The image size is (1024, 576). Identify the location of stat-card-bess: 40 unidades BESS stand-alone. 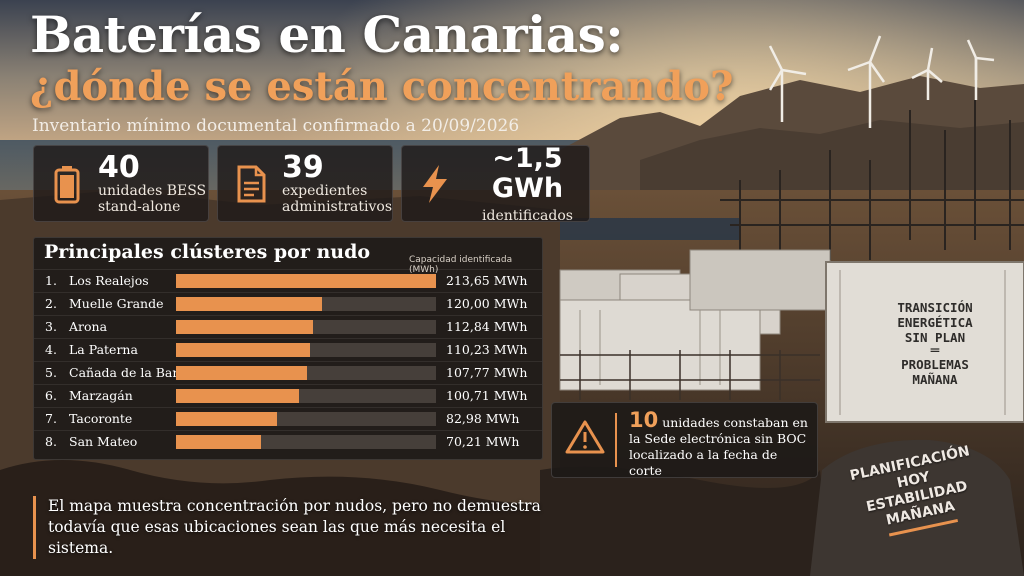
(121, 183).